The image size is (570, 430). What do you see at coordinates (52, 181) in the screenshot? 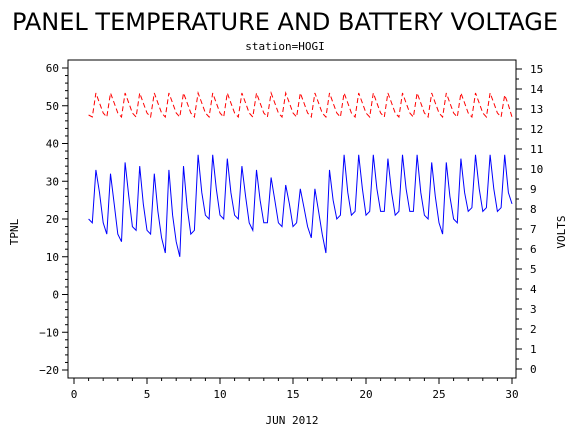
I see `y-left-tick-label: 30` at bounding box center [52, 181].